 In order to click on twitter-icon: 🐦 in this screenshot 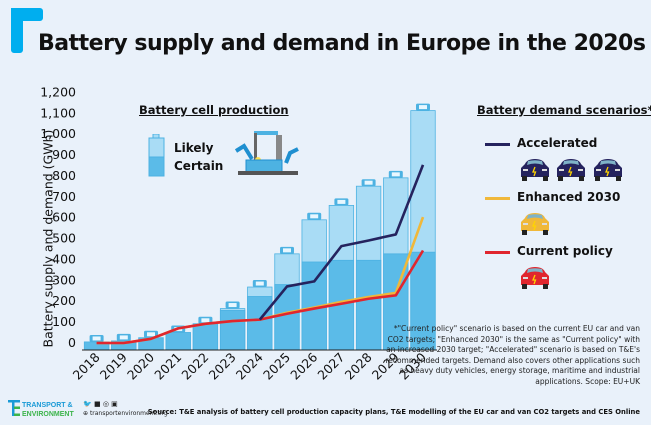, I will do `click(87, 404)`.